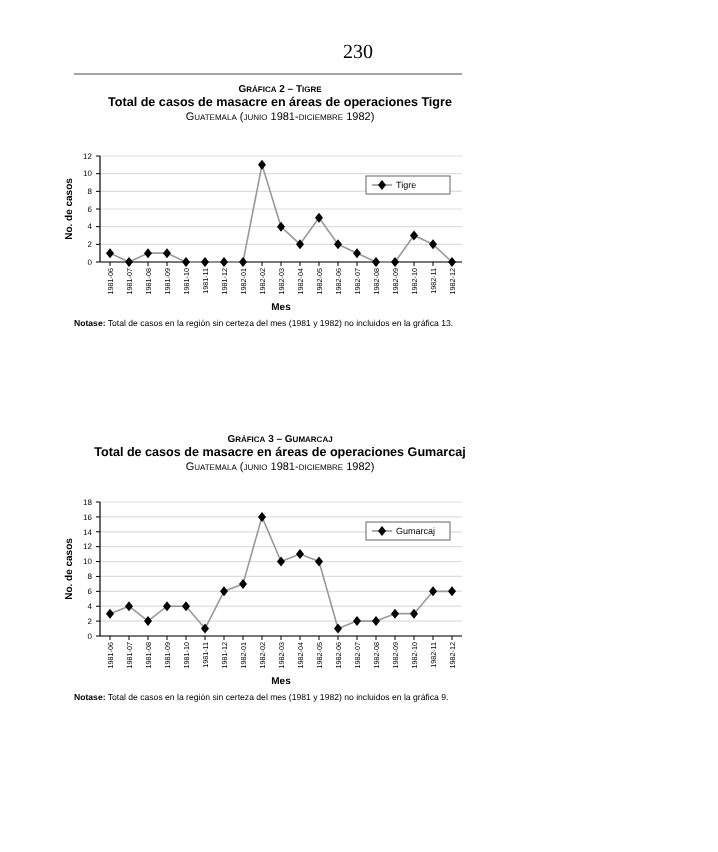  What do you see at coordinates (358, 53) in the screenshot?
I see `text: 230` at bounding box center [358, 53].